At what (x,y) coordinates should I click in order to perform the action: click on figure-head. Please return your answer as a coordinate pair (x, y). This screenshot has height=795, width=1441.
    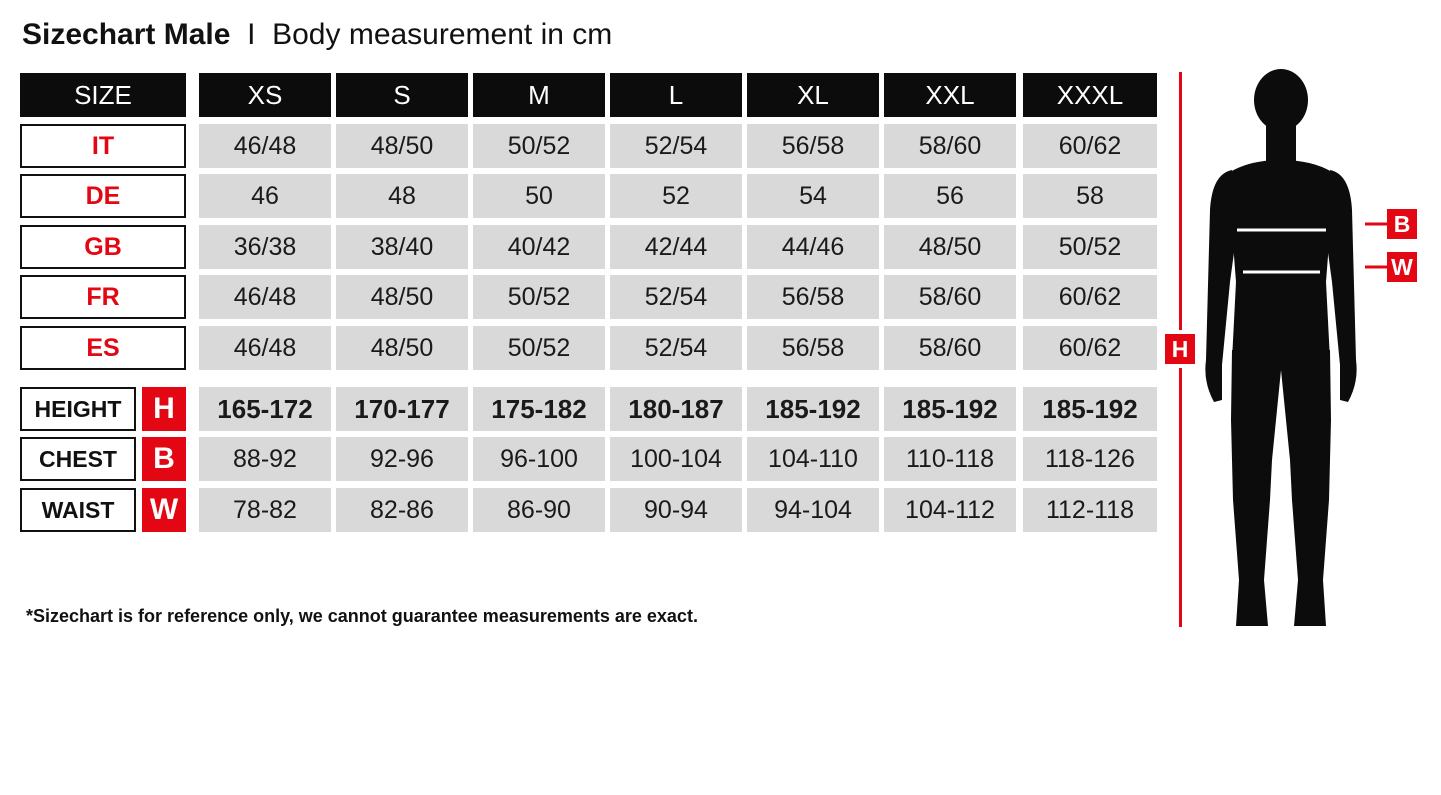
    Looking at the image, I should click on (1281, 100).